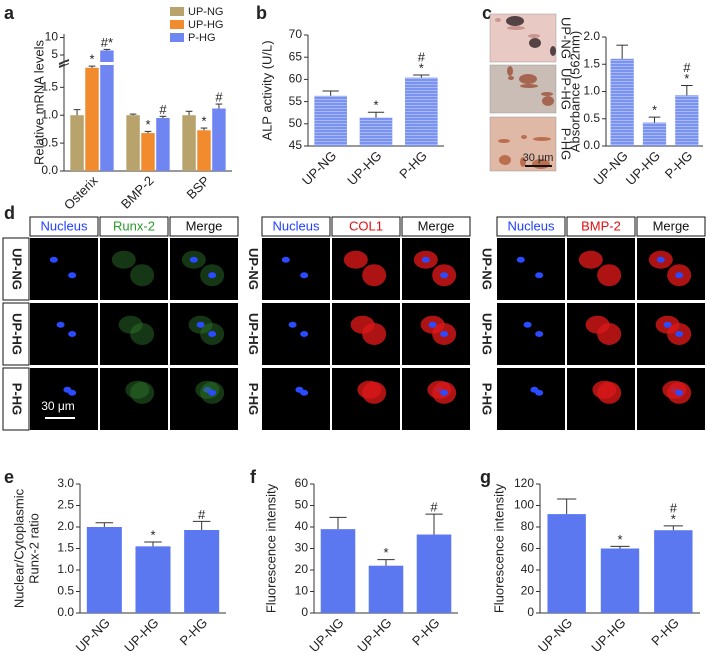  Describe the element at coordinates (530, 612) in the screenshot. I see `y-tick-label: 0` at that location.